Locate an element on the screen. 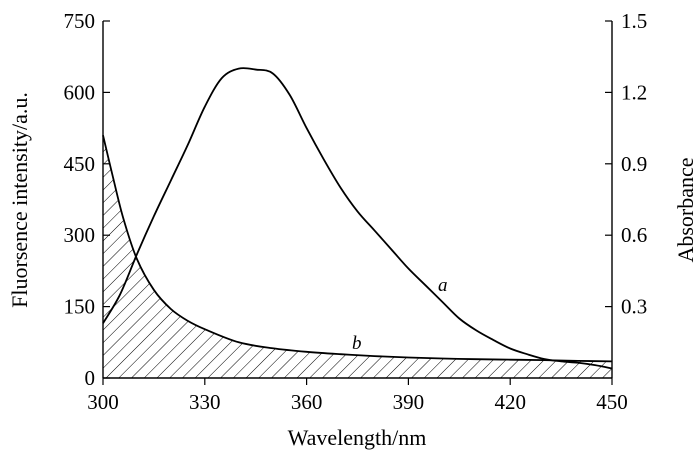  x-tick-label: 450 is located at coordinates (612, 402).